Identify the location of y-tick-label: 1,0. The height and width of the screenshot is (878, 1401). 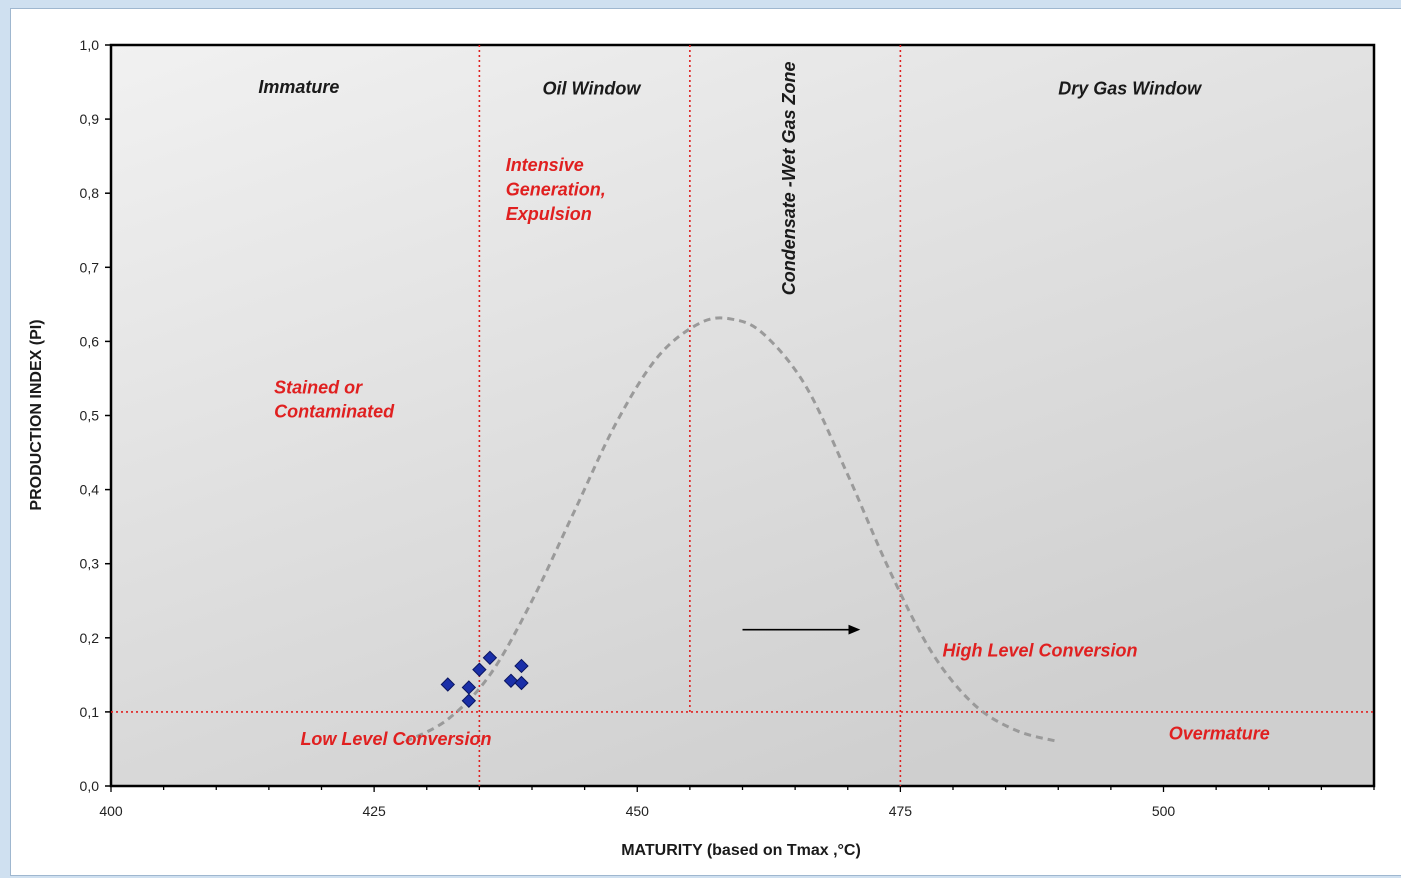
(90, 45).